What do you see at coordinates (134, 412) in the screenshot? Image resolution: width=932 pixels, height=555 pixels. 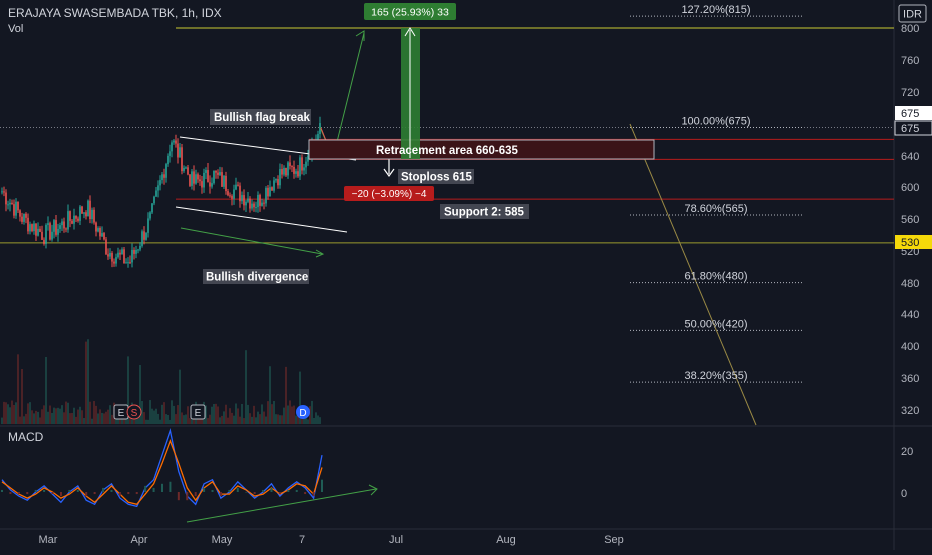 I see `split-marker` at bounding box center [134, 412].